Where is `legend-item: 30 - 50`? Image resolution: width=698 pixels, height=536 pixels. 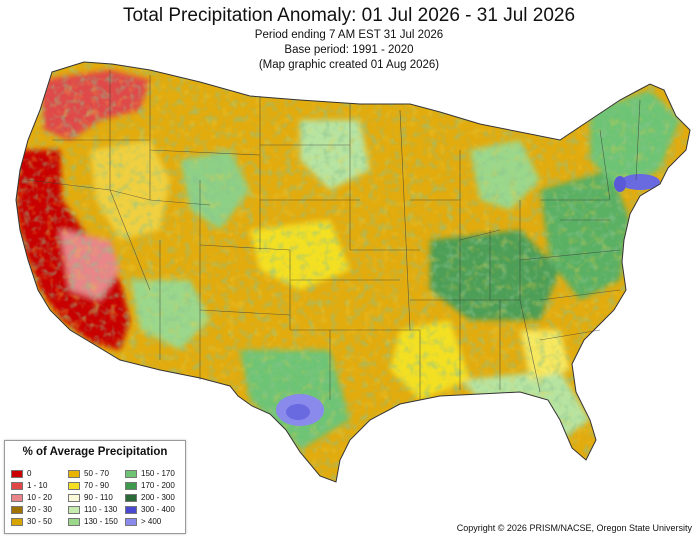
legend-item: 30 - 50 is located at coordinates (31, 521).